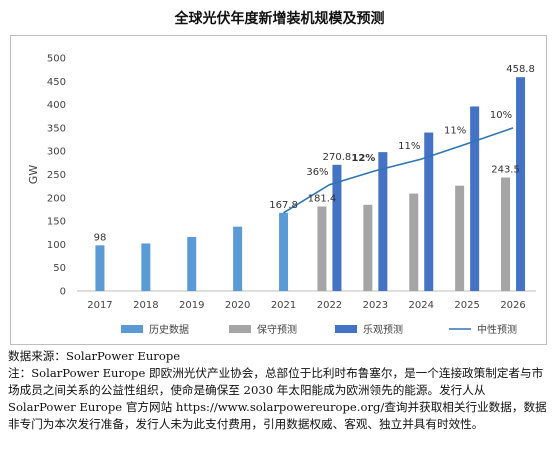 The image size is (559, 460). I want to click on data-label: 181.4, so click(322, 198).